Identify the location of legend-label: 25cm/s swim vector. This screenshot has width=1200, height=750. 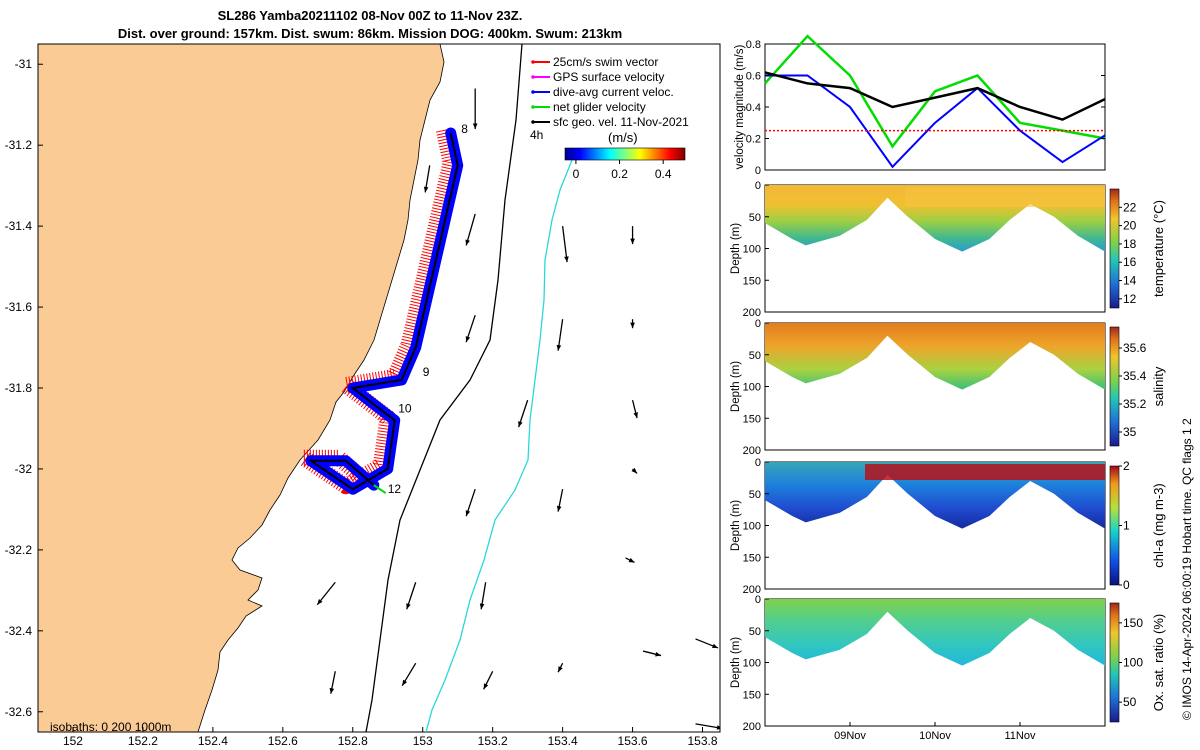
(605, 62).